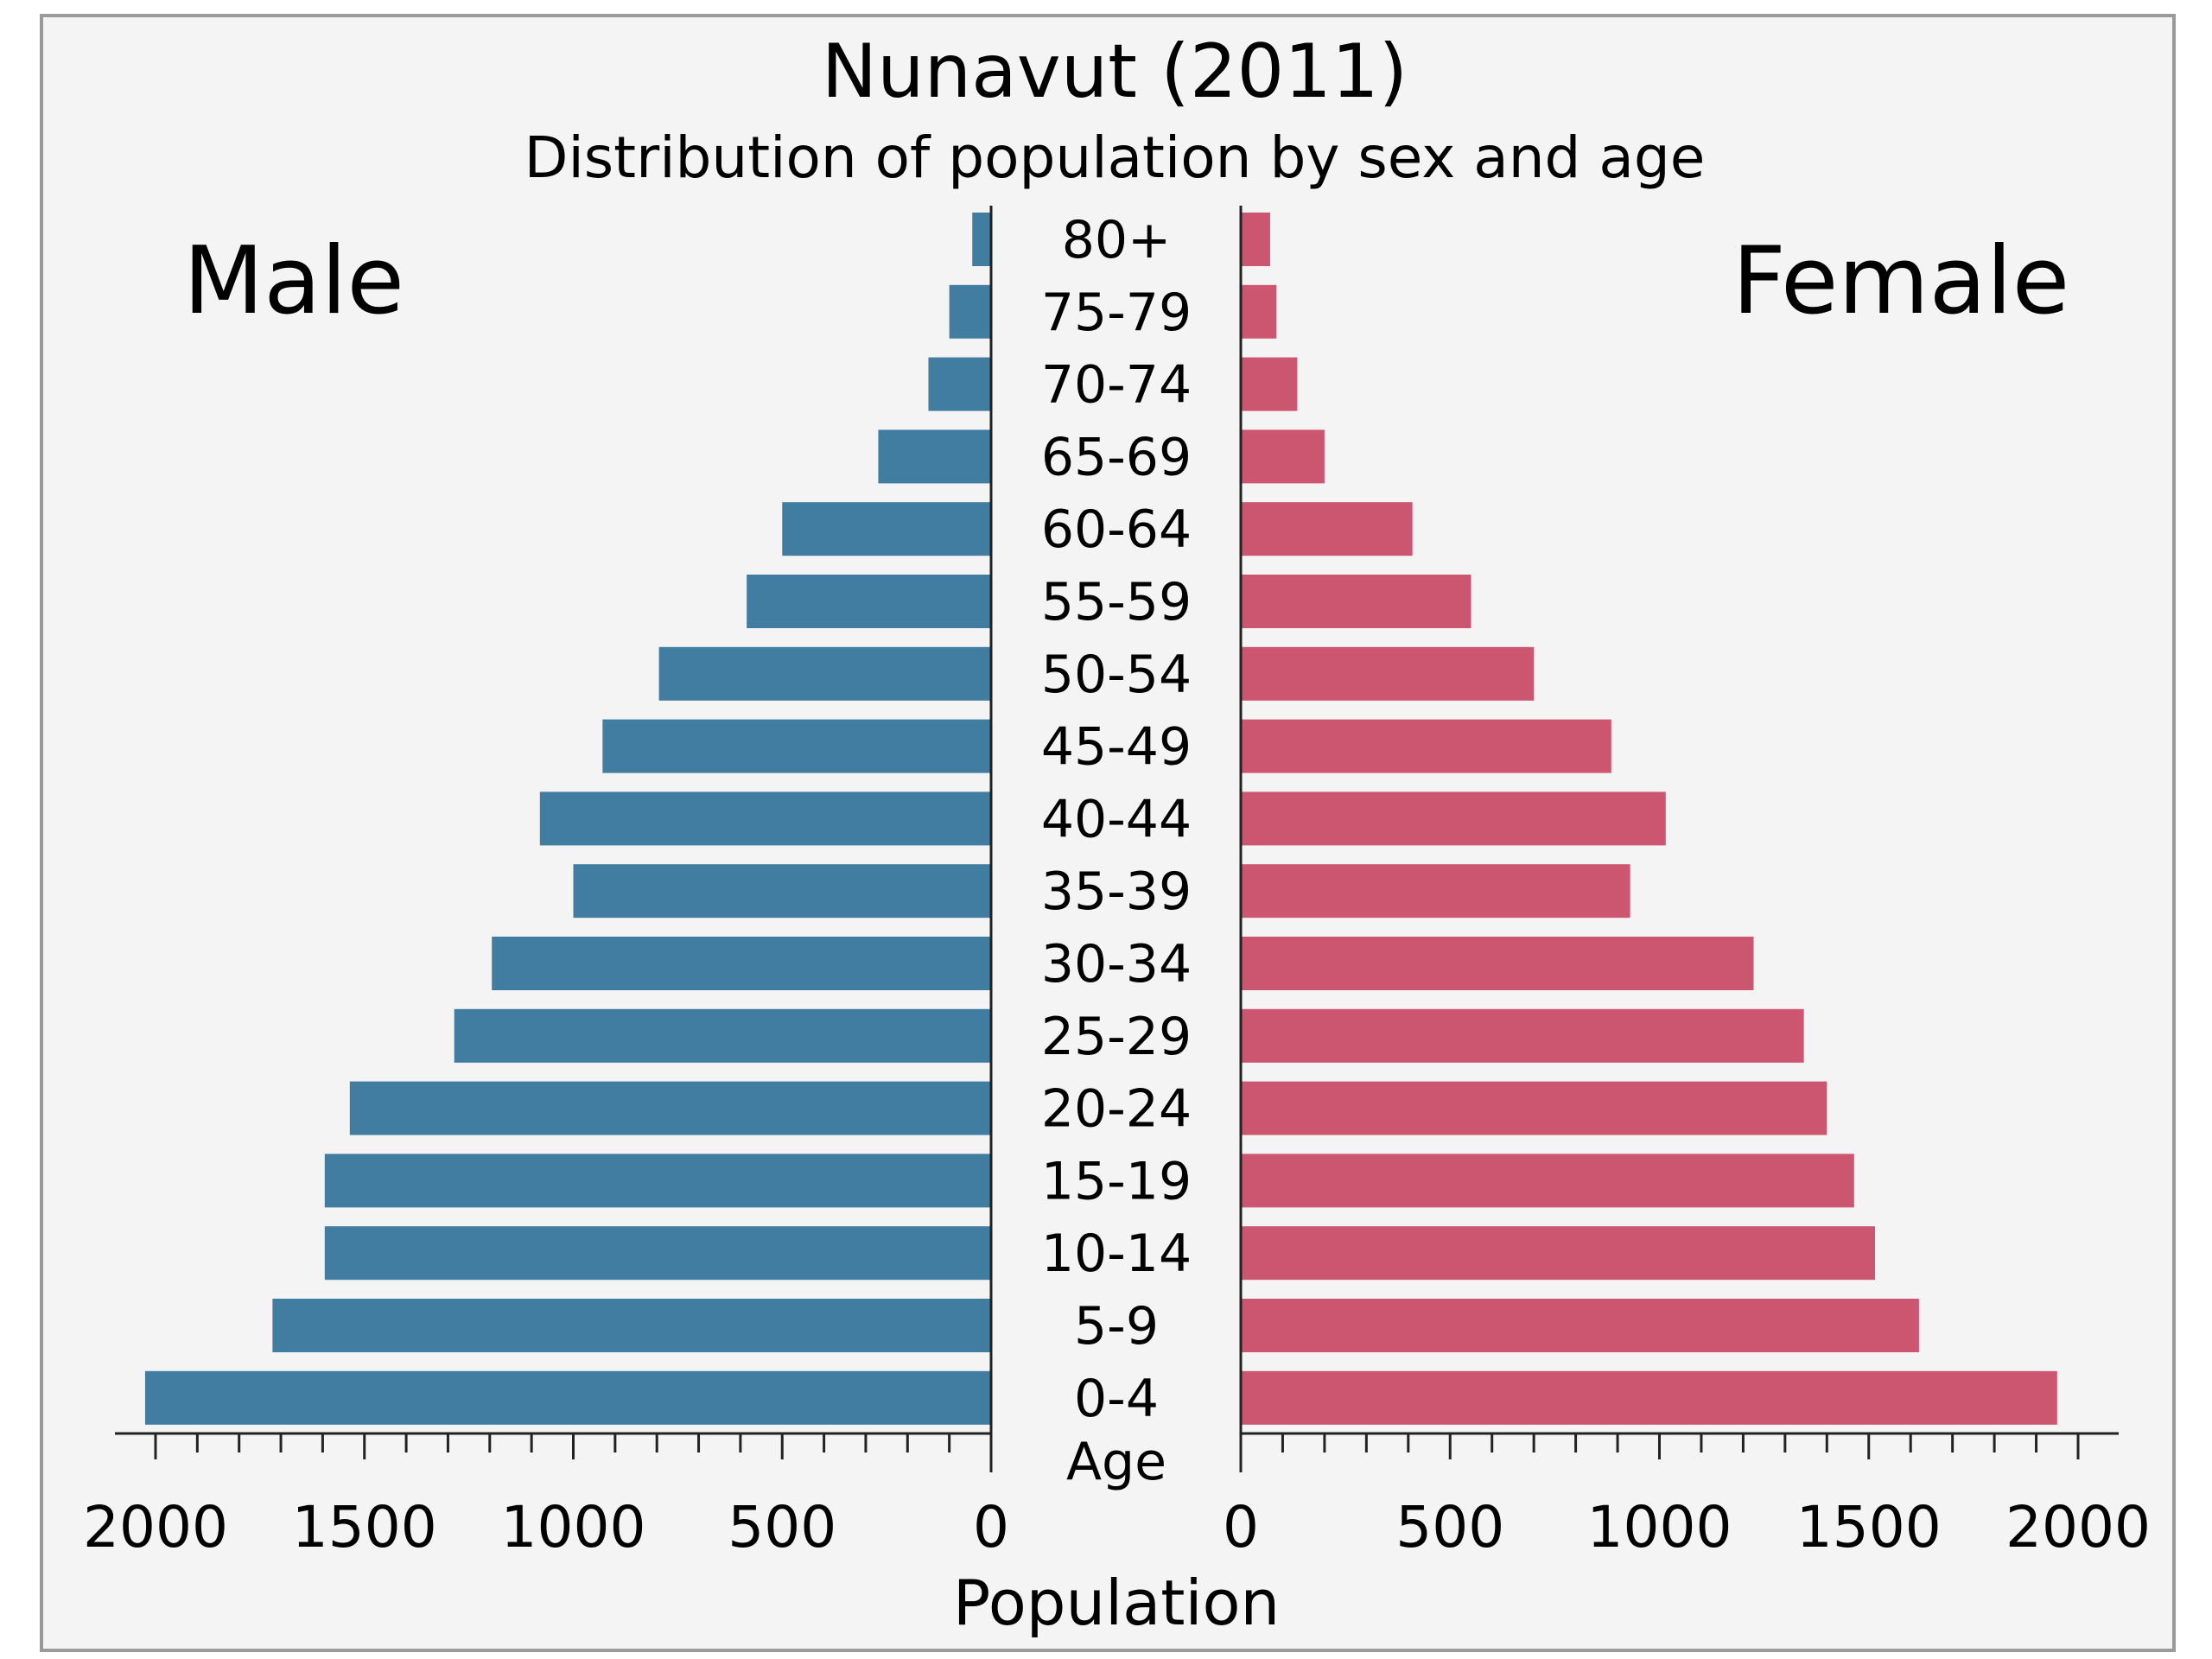 This screenshot has width=2212, height=1659. I want to click on age-label-60-64: 60-64, so click(1116, 529).